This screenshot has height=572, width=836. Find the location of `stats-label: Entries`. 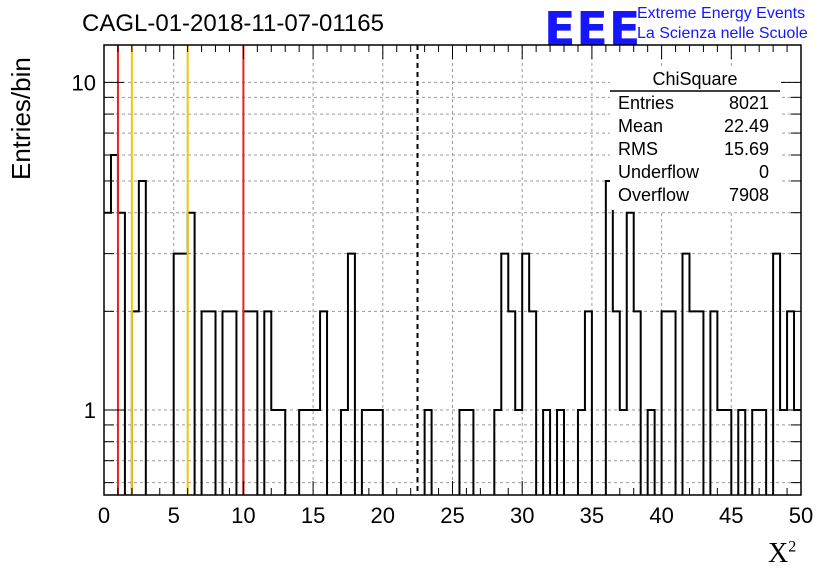

stats-label: Entries is located at coordinates (646, 103).